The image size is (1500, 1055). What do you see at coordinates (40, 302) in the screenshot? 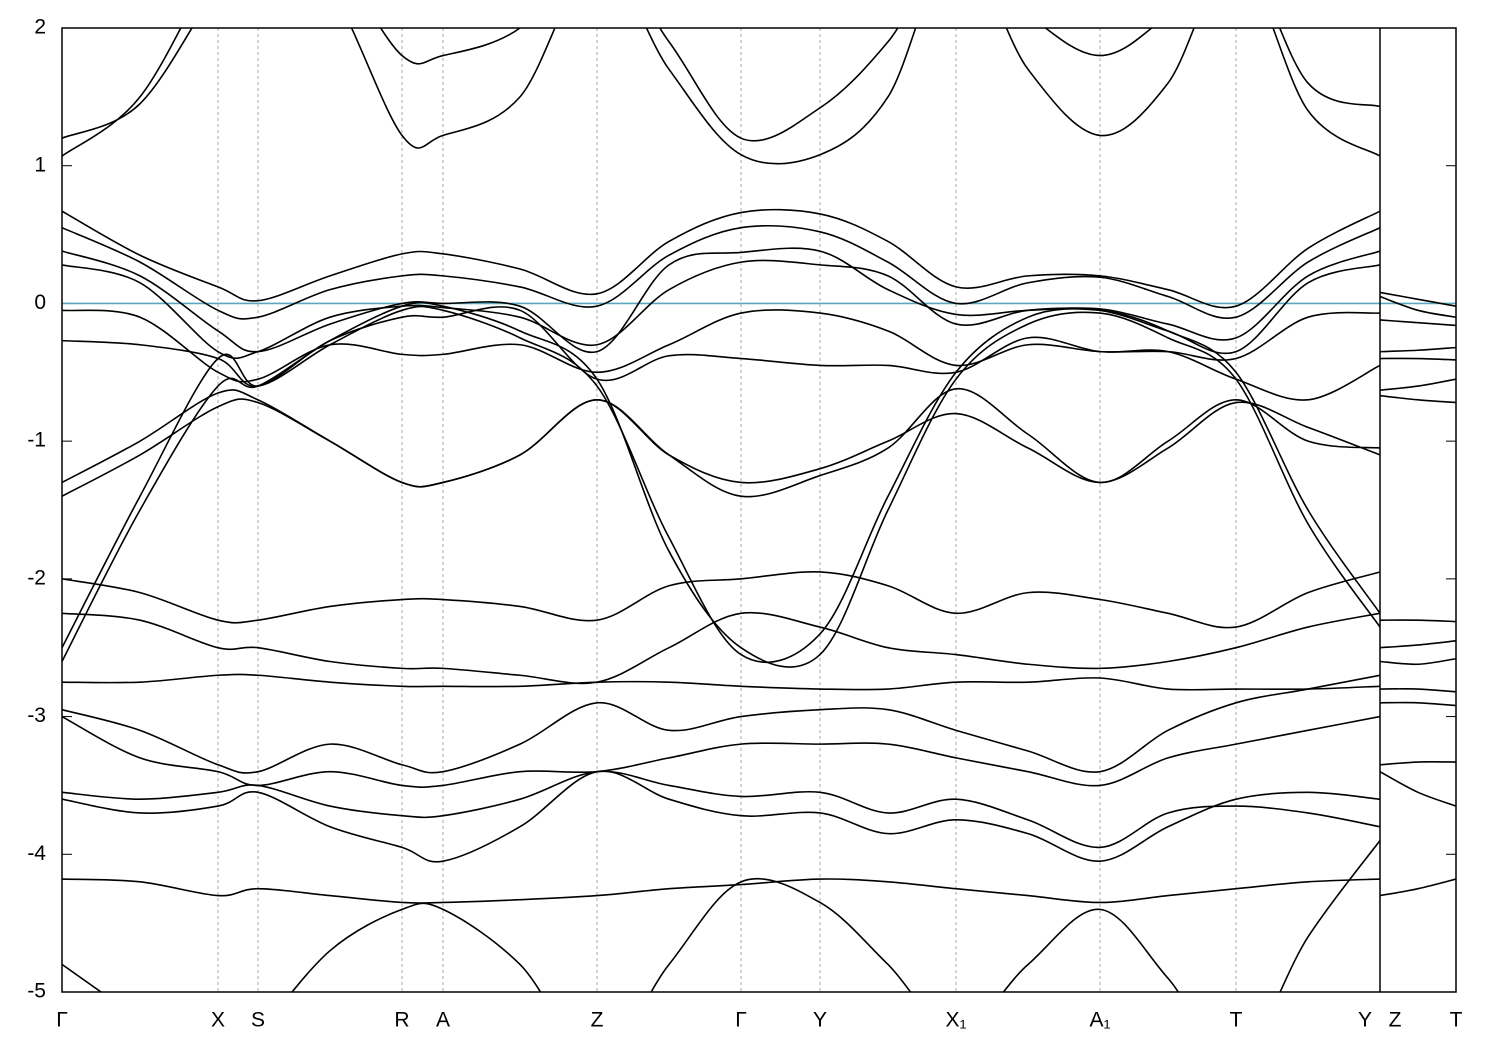
I see `y-tick-label: 0` at bounding box center [40, 302].